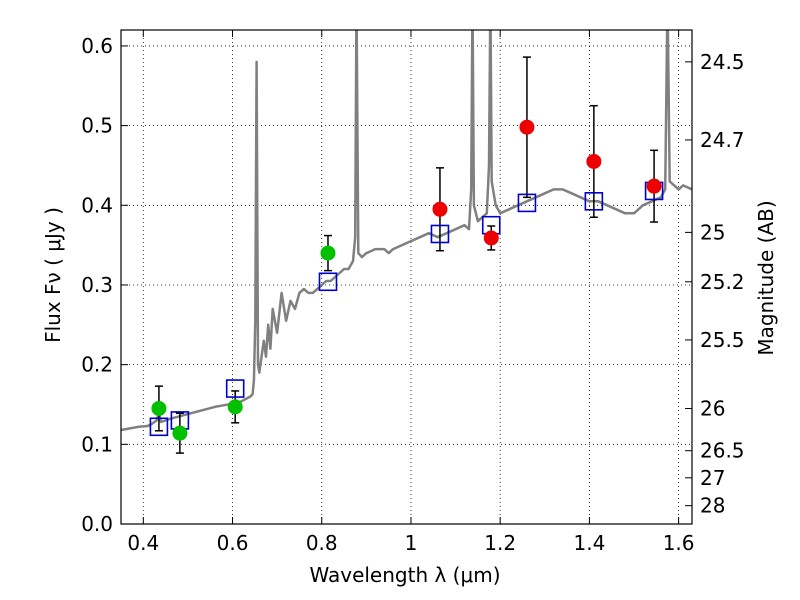 This screenshot has height=600, width=800. What do you see at coordinates (712, 408) in the screenshot?
I see `mag-tick-label: 26` at bounding box center [712, 408].